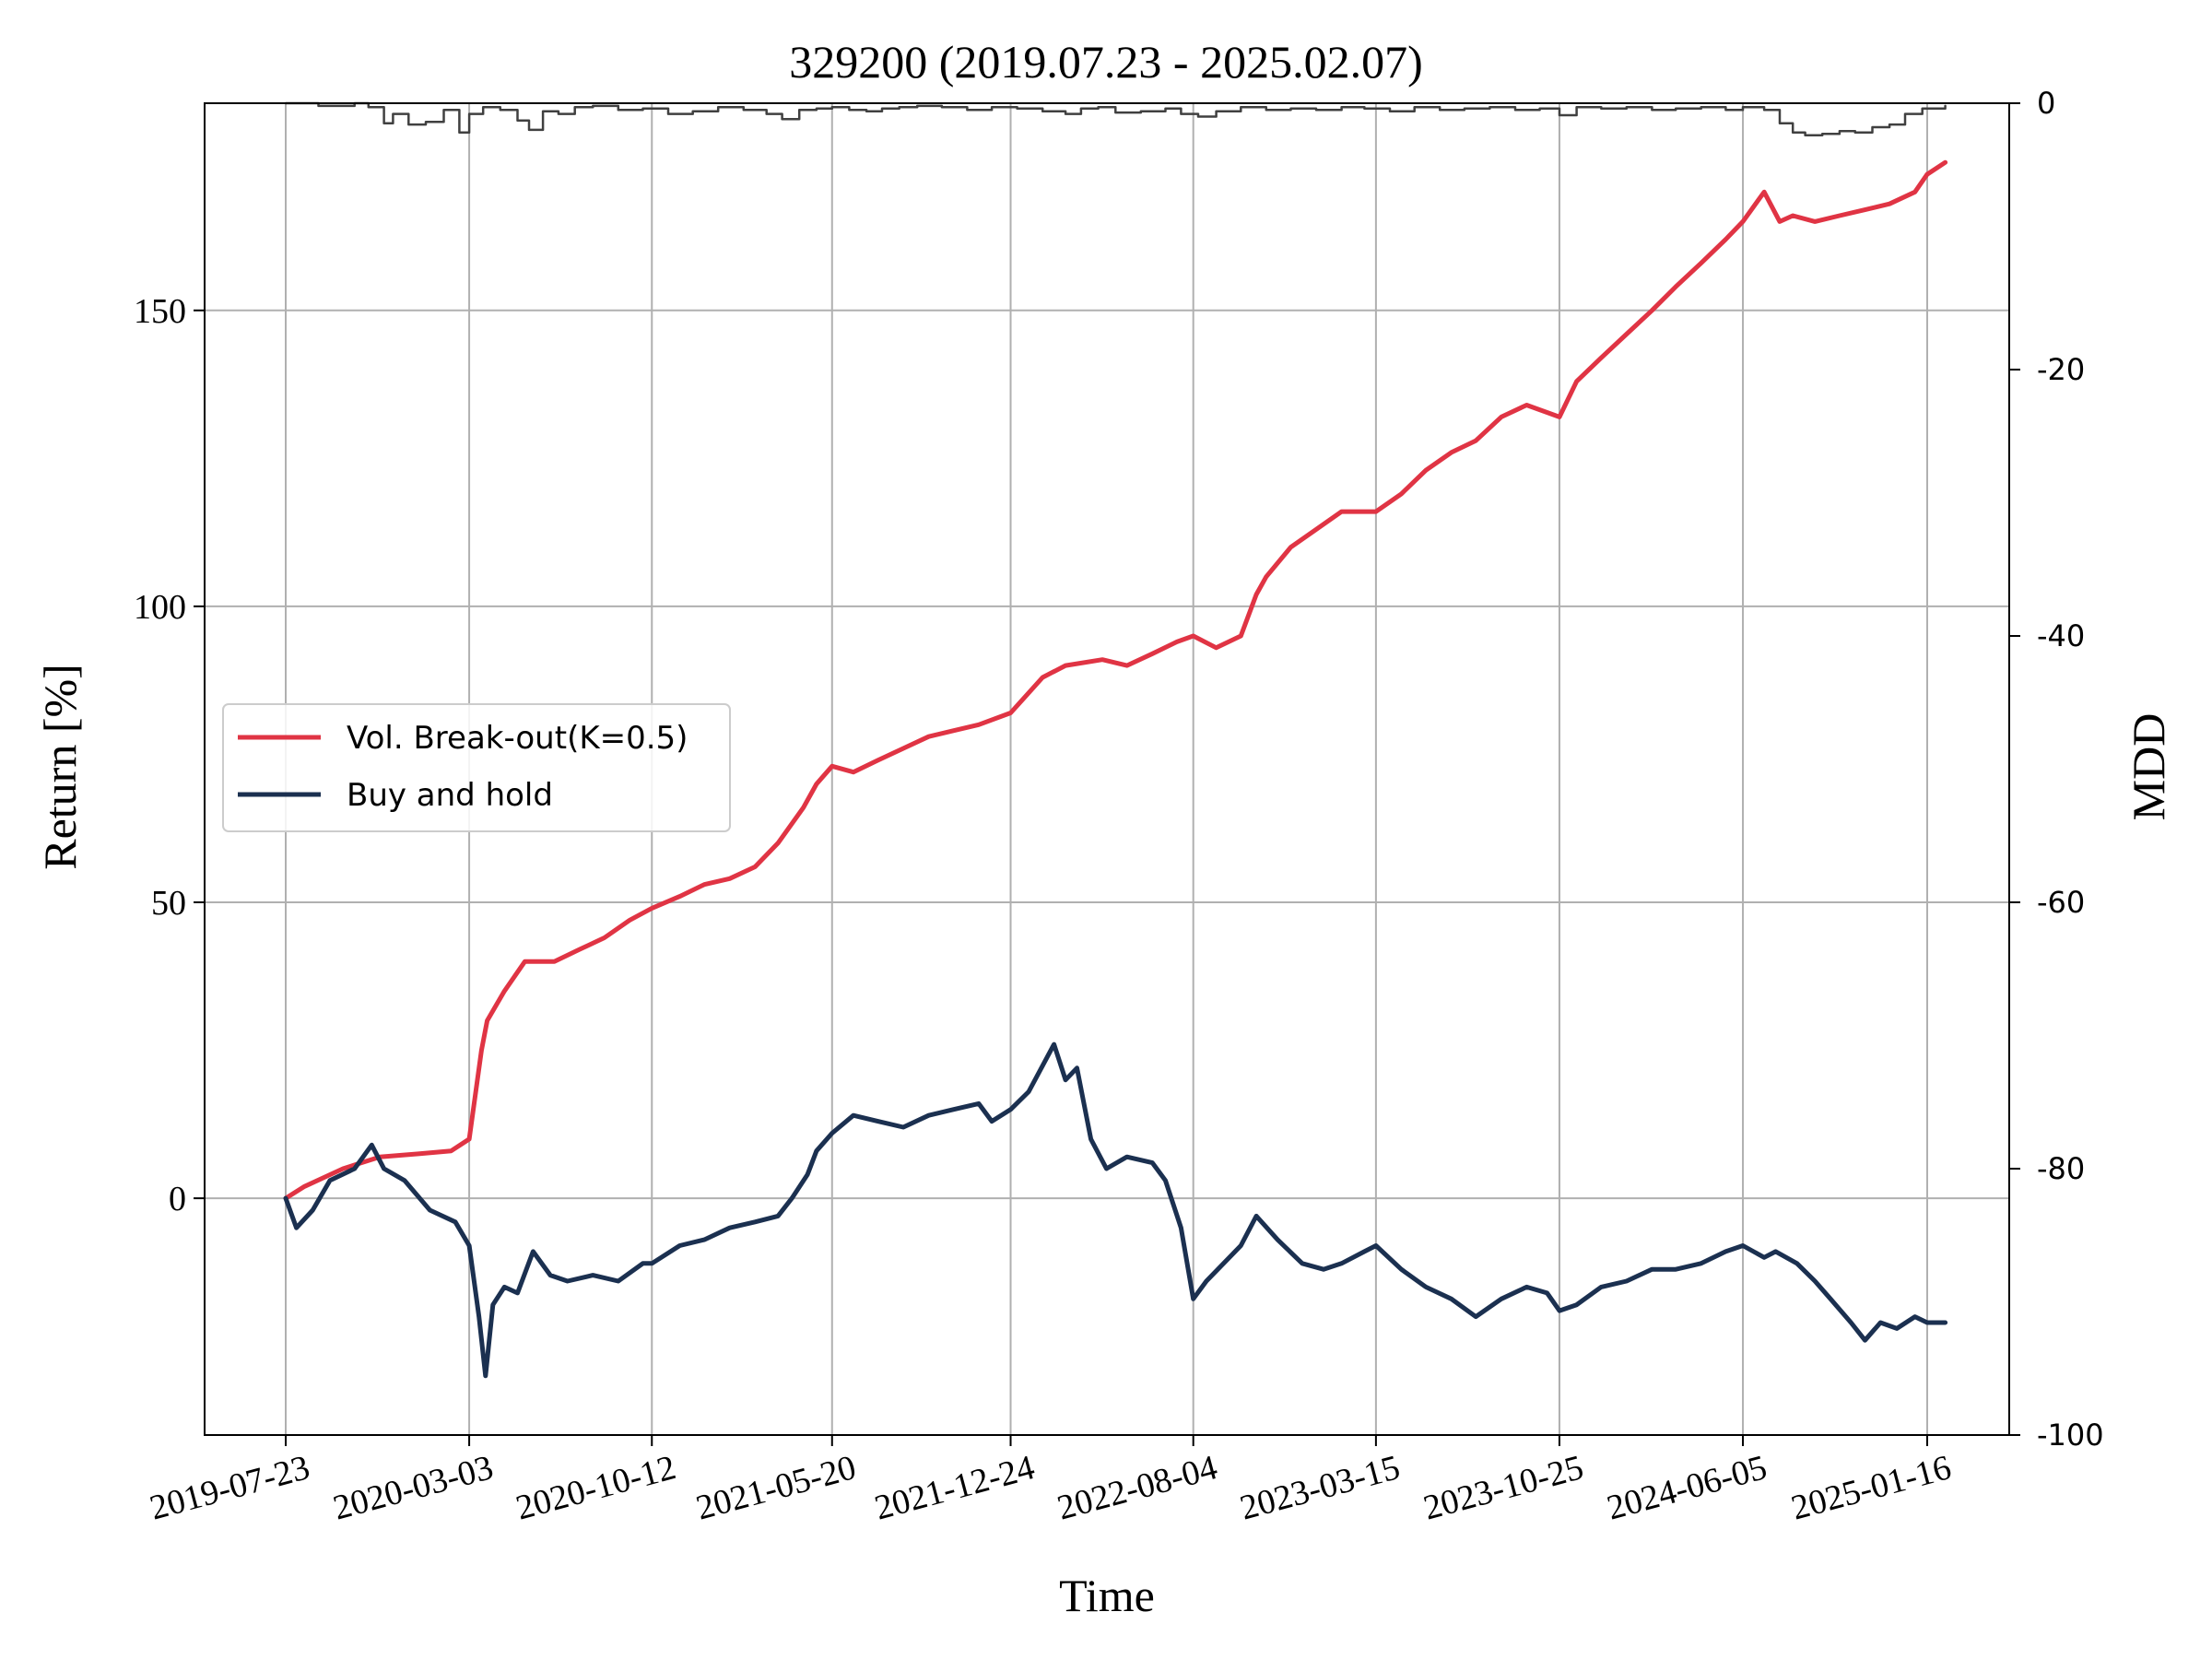 The image size is (2212, 1659). Describe the element at coordinates (177, 1199) in the screenshot. I see `y-tick-label: 0` at that location.